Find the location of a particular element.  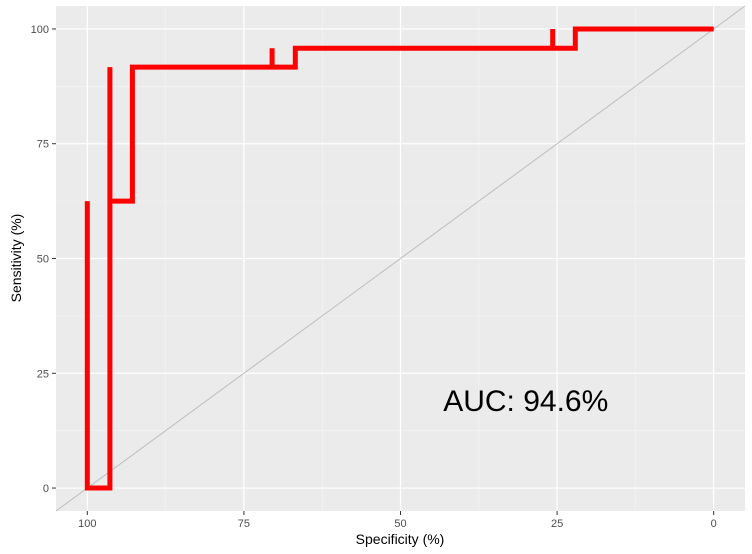

x-tick-label: 75 is located at coordinates (244, 524).